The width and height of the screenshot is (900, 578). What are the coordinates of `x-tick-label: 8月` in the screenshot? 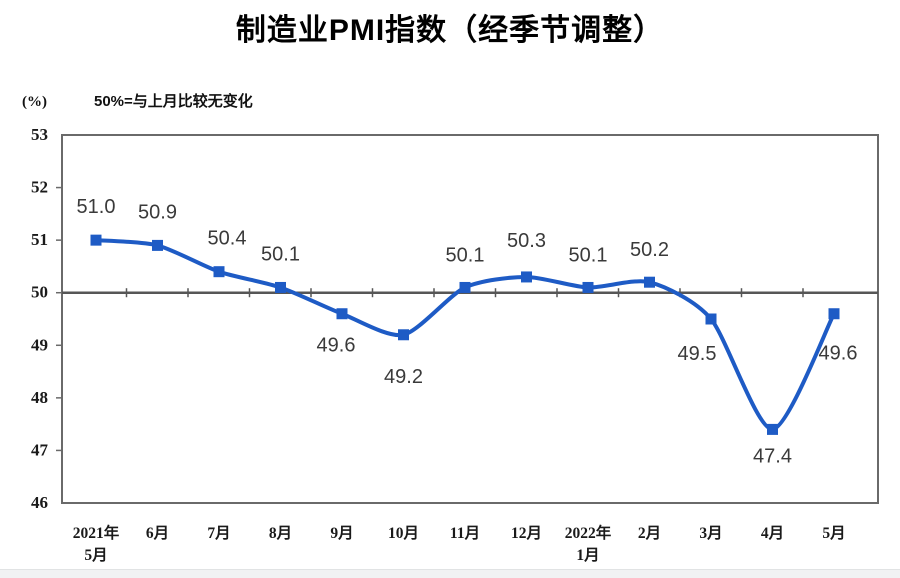 It's located at (280, 533).